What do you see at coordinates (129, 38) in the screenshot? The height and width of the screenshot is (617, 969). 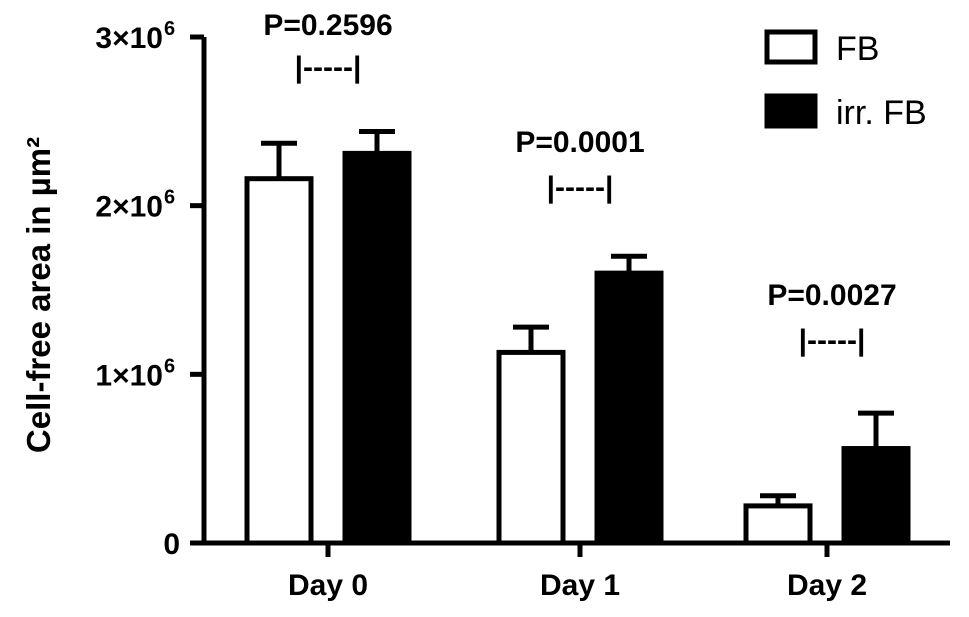 I see `y-tick-label: 3×10` at bounding box center [129, 38].